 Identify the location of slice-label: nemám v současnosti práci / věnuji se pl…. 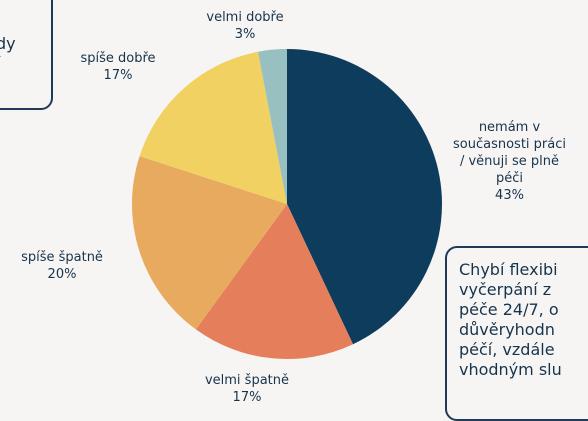
(509, 161).